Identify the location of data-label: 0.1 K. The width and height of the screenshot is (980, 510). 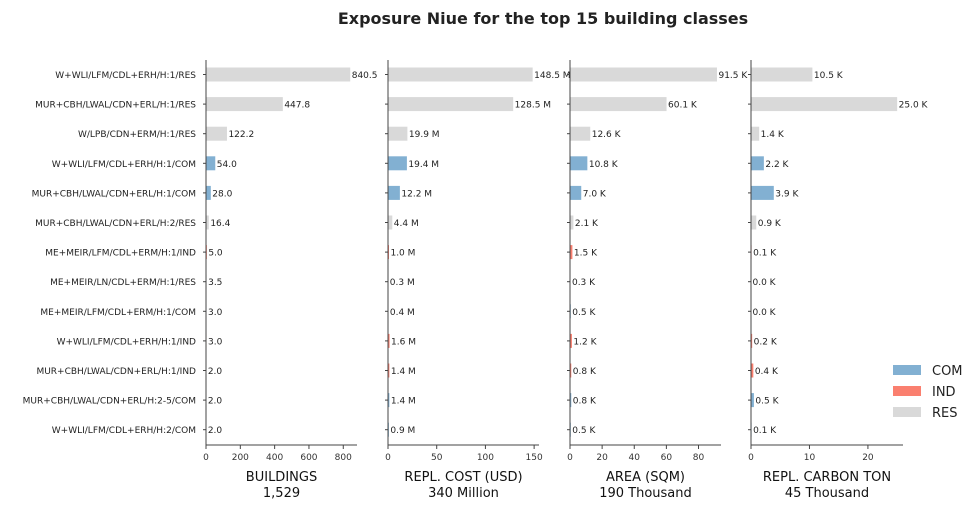
(765, 431).